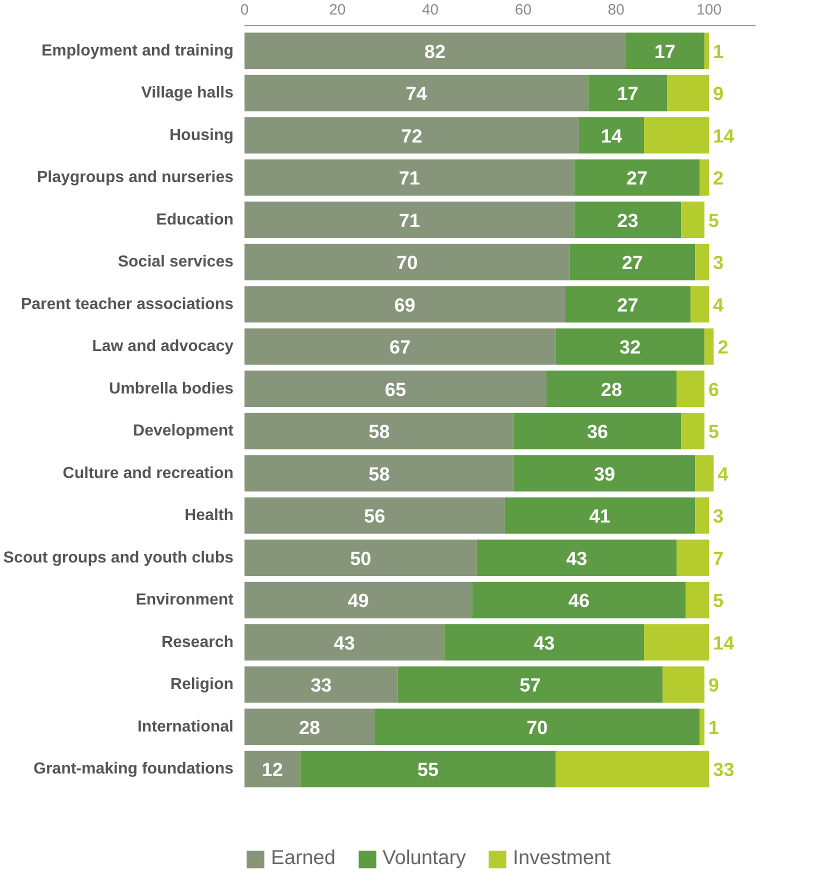 This screenshot has width=814, height=885. Describe the element at coordinates (202, 135) in the screenshot. I see `y-tick-label: Housing` at that location.